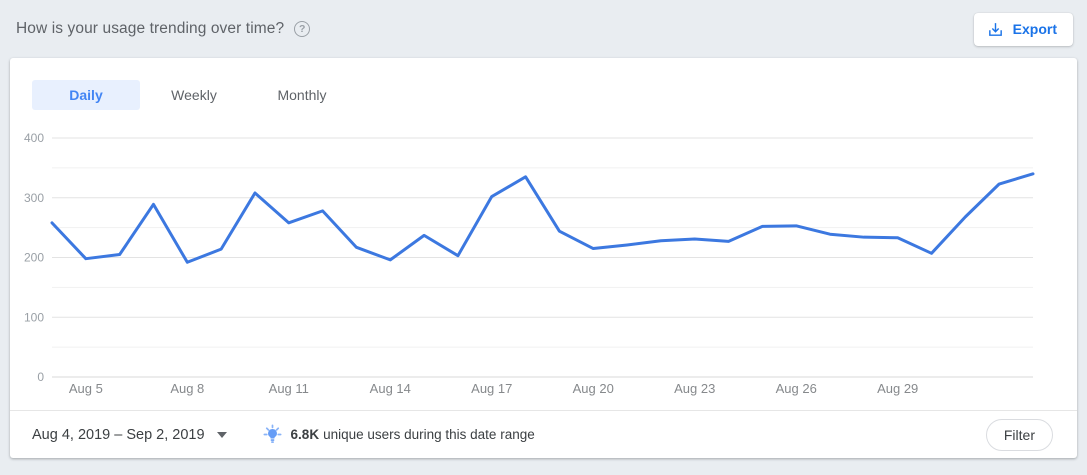 This screenshot has height=475, width=1087. What do you see at coordinates (187, 388) in the screenshot?
I see `x-axis-label: Aug 8` at bounding box center [187, 388].